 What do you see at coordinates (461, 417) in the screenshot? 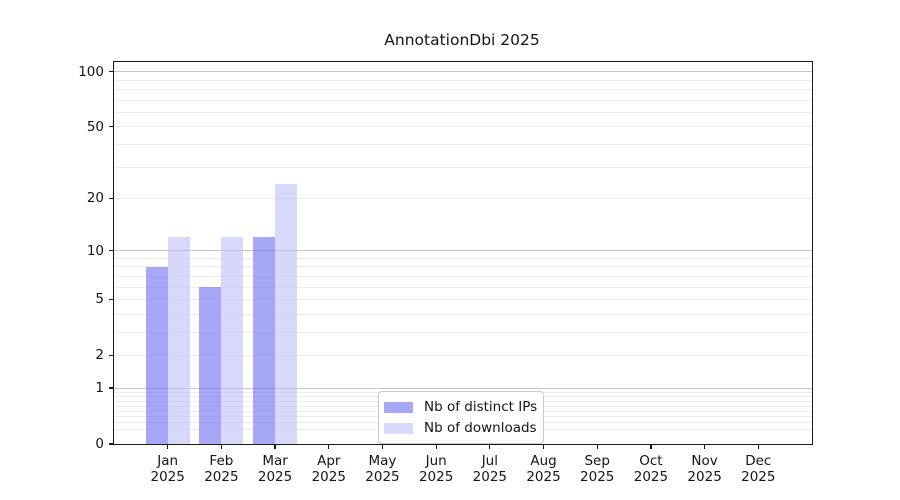
I see `legend: Nb of distinct IPs Nb of downloads` at bounding box center [461, 417].